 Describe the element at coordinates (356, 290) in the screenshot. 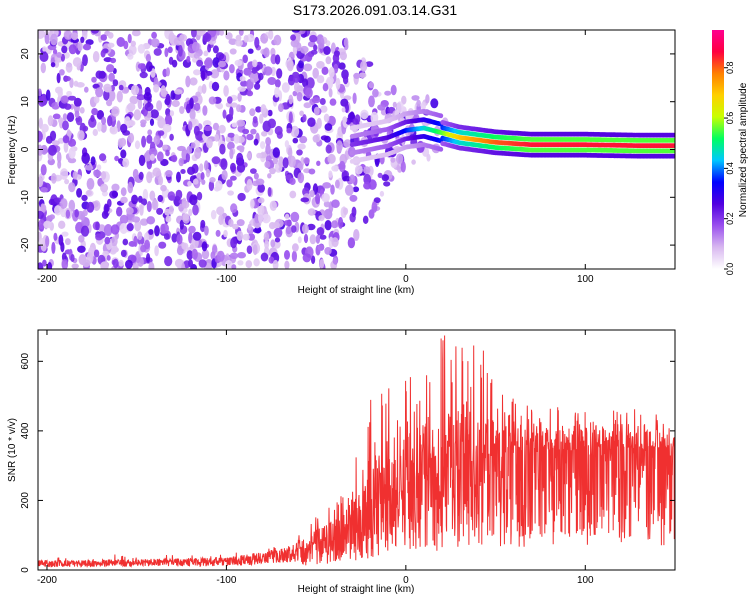

I see `spectrogram-x-label: Height of straight line (km)` at that location.